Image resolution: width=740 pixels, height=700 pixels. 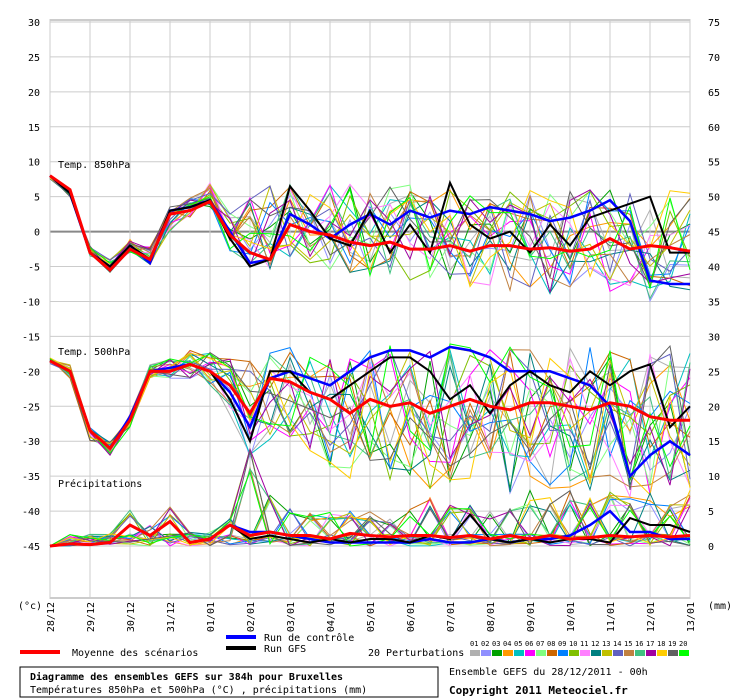 I want to click on perturbation-number: 18, so click(x=661, y=644).